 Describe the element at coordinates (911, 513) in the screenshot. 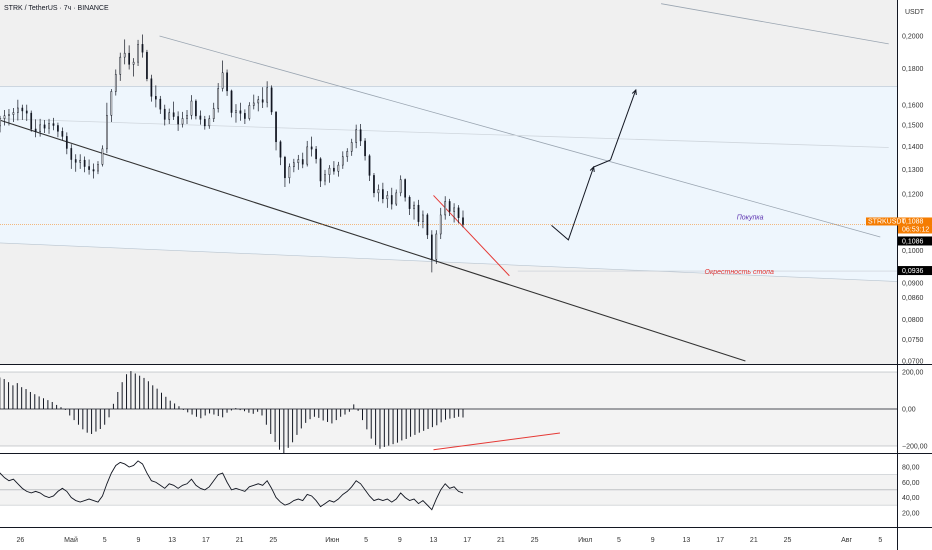

I see `rsi-tick-label: 20,00` at that location.